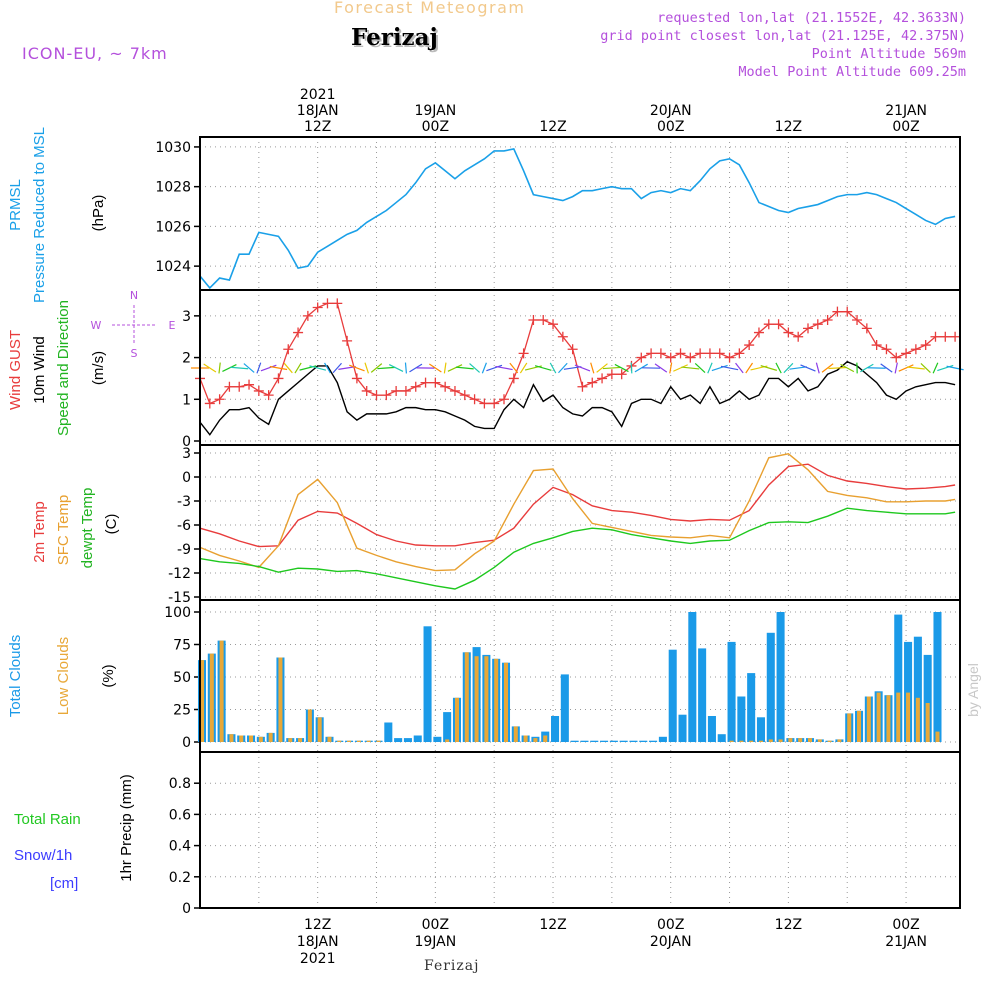  I want to click on snow-label: Snow/1h, so click(43, 855).